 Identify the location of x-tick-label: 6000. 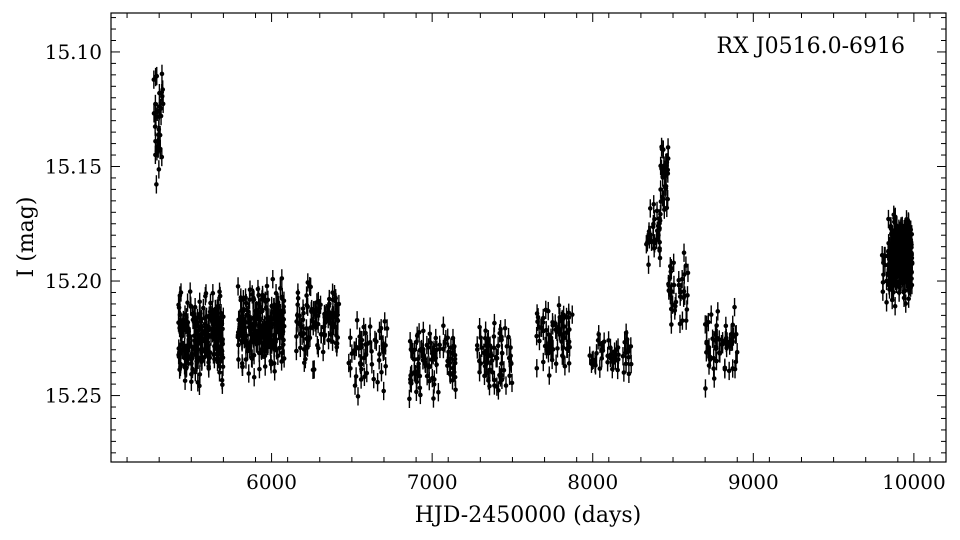
(271, 482).